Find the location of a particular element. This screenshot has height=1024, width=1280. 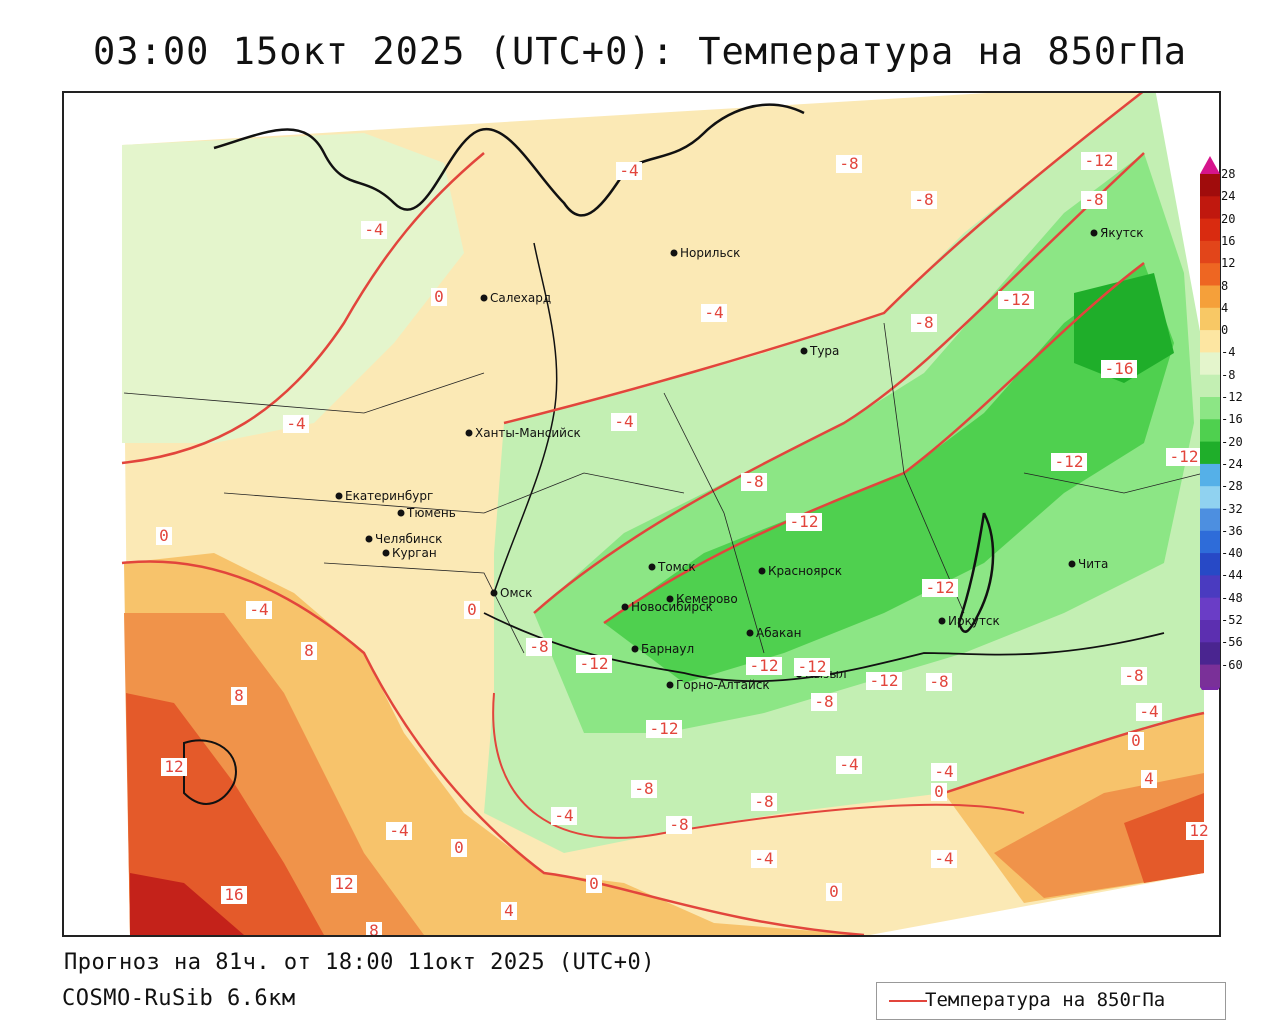

colorbar-tick-label: -20 is located at coordinates (1232, 441).